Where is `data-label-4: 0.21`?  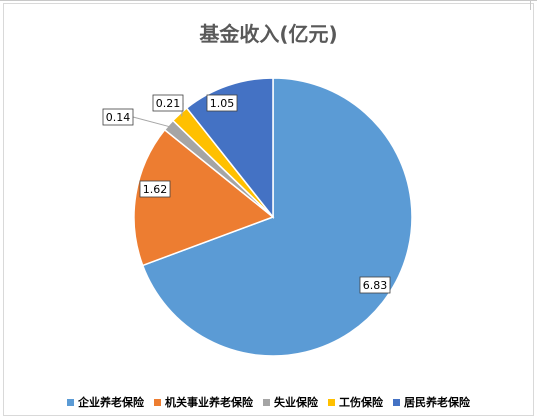 data-label-4: 0.21 is located at coordinates (168, 103).